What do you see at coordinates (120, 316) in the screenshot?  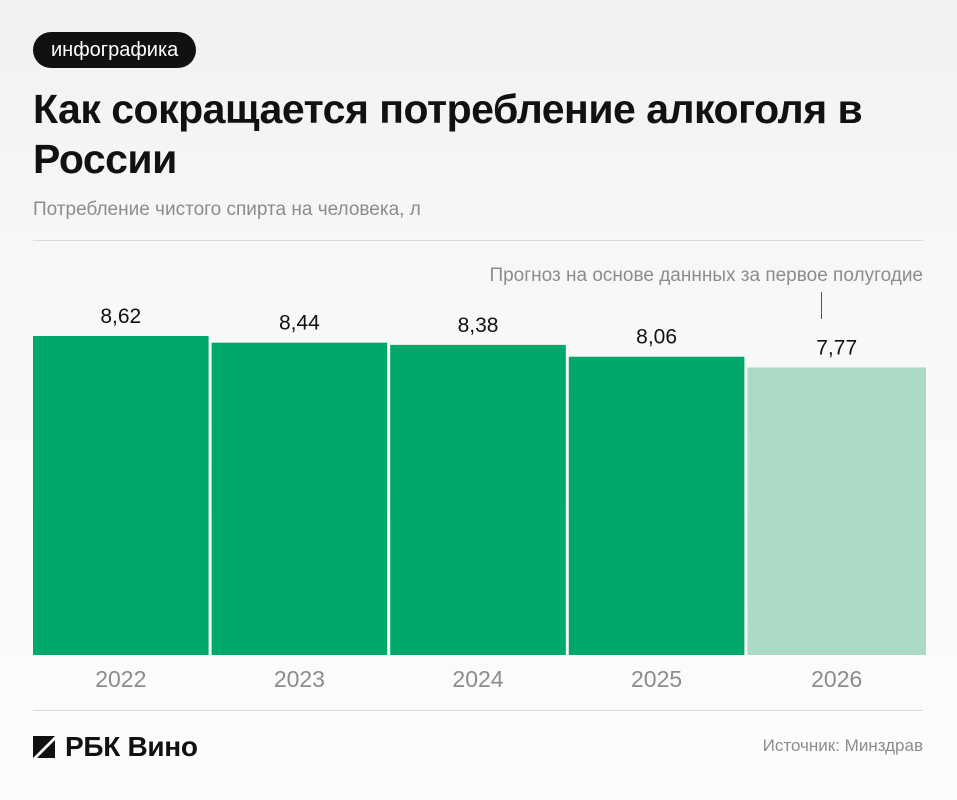 I see `value-label-2022: 8,62` at bounding box center [120, 316].